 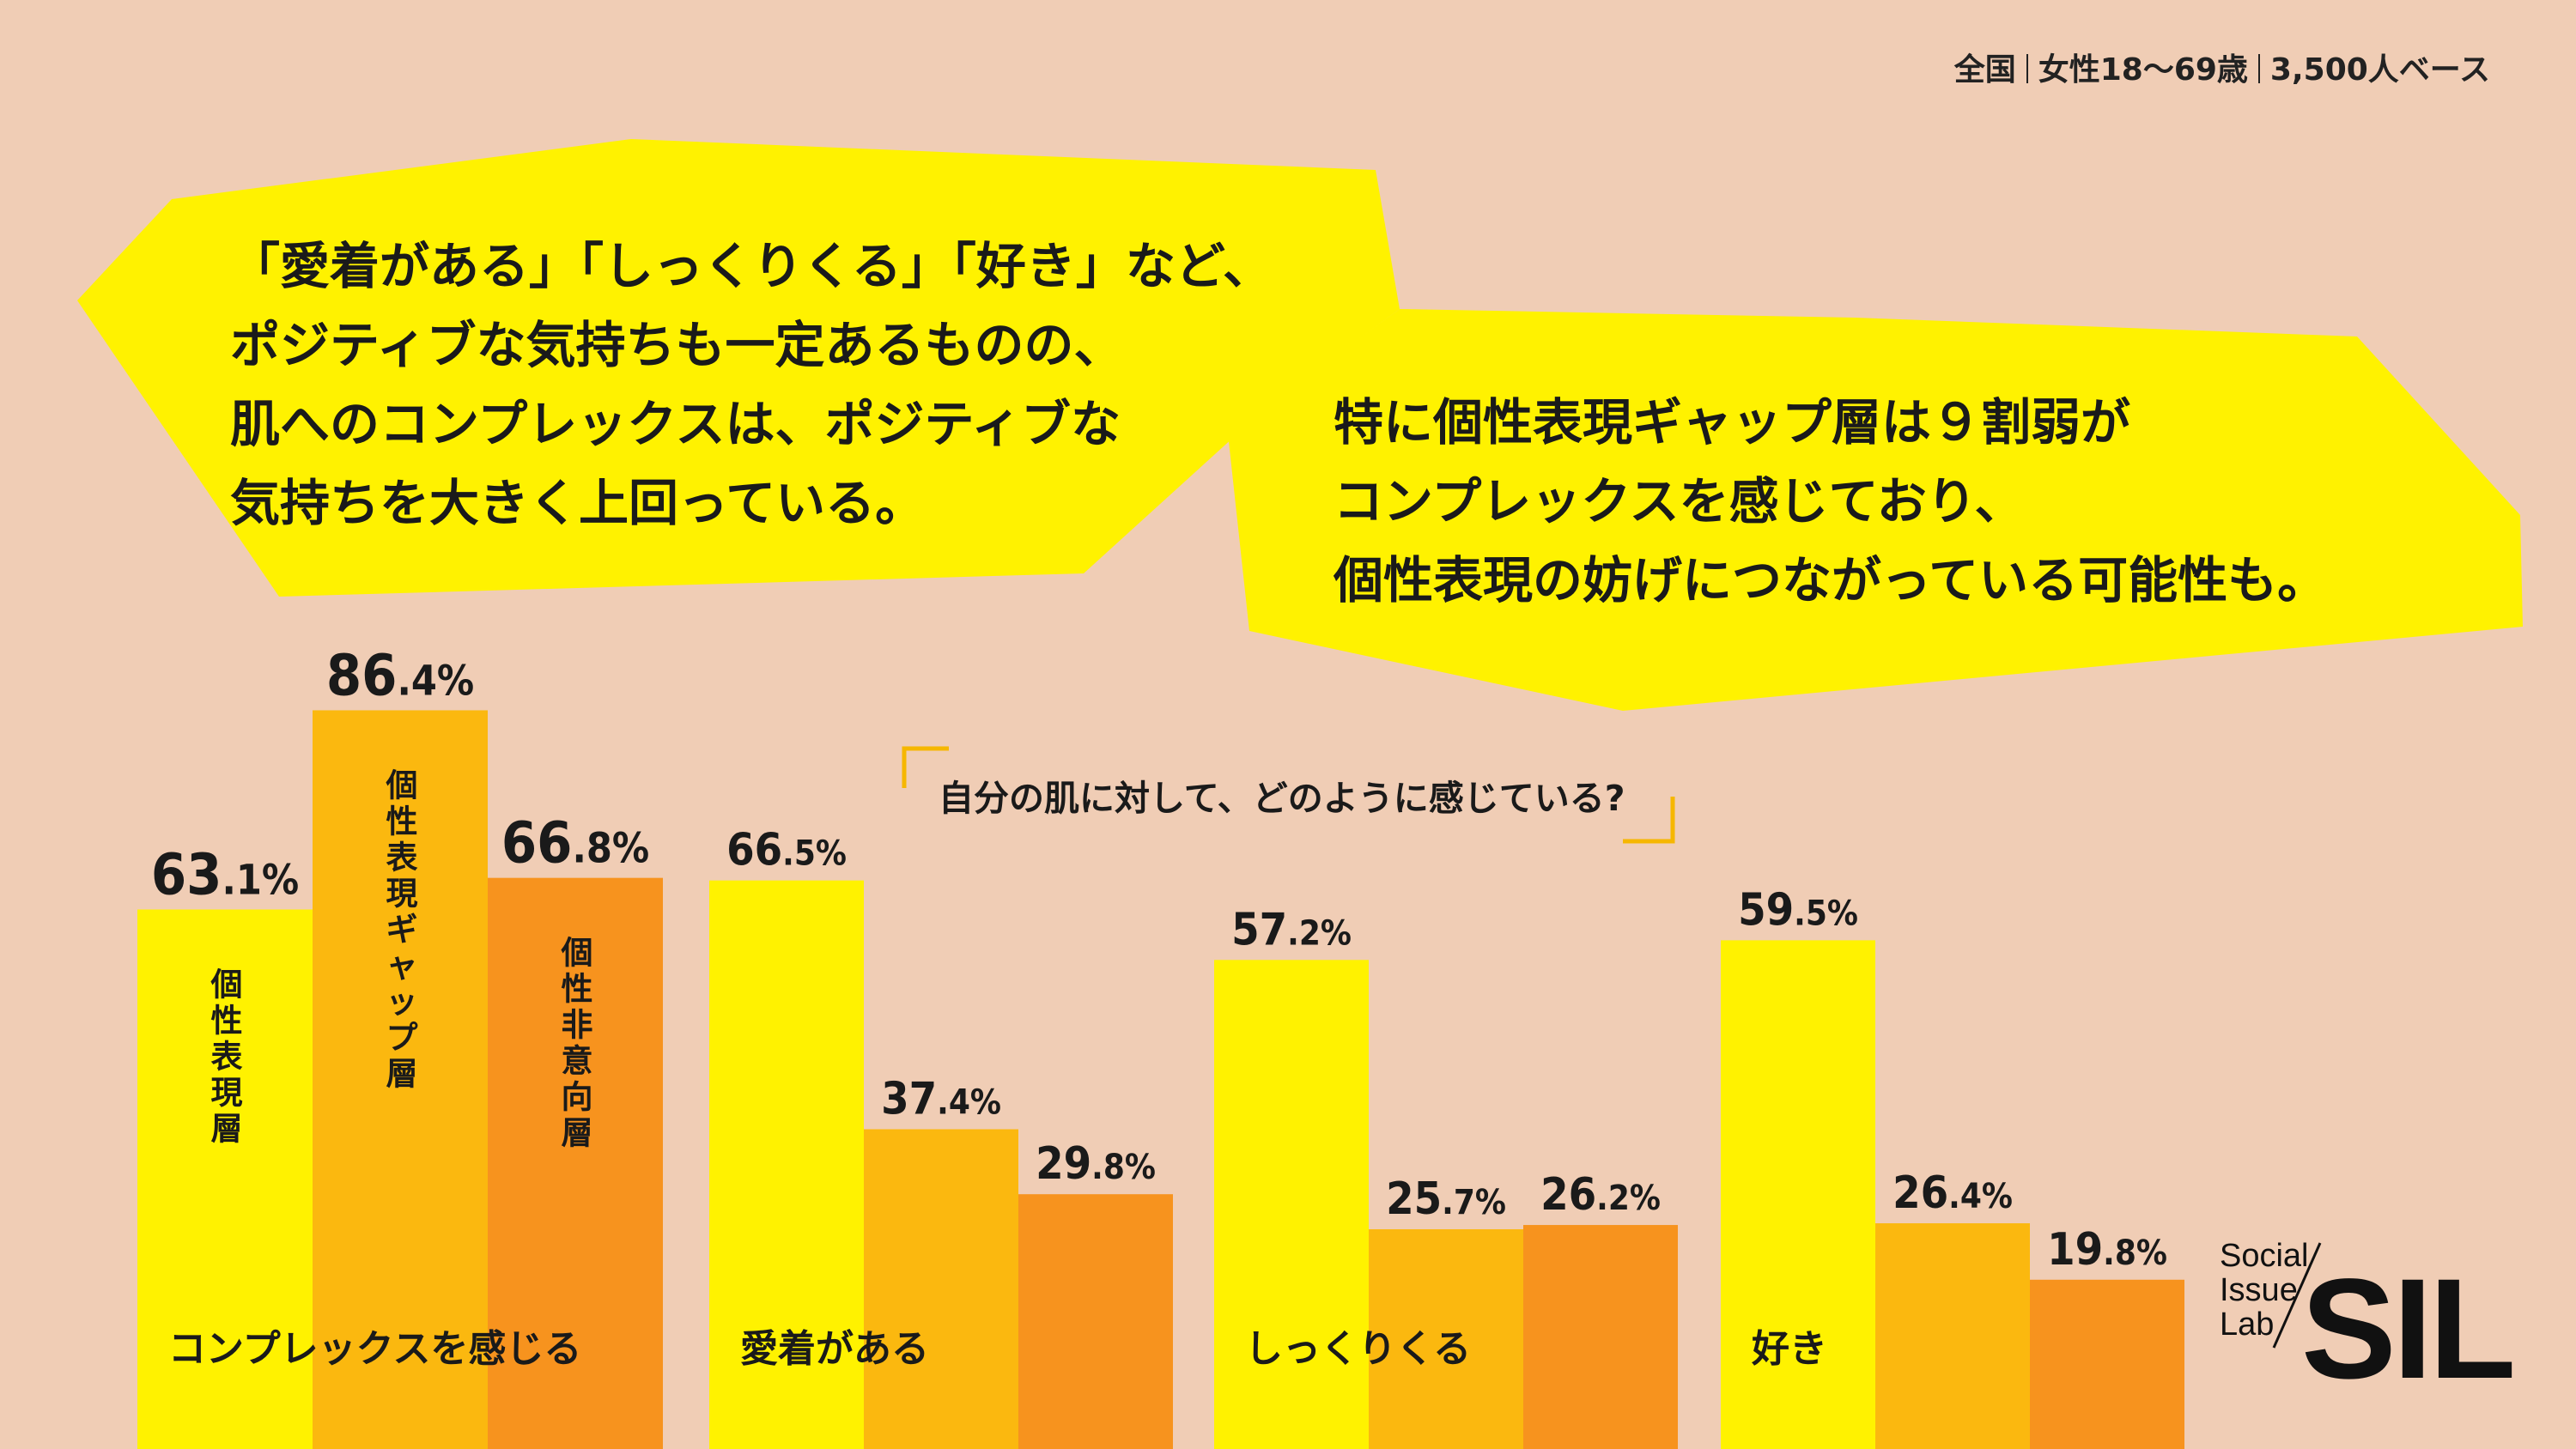 What do you see at coordinates (1096, 1164) in the screenshot?
I see `bar-value-label: 29.8%` at bounding box center [1096, 1164].